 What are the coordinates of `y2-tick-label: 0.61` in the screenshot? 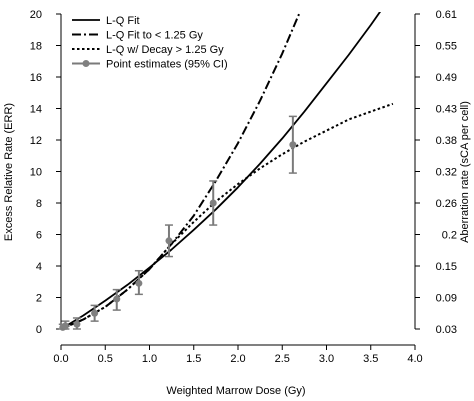 It's located at (446, 15).